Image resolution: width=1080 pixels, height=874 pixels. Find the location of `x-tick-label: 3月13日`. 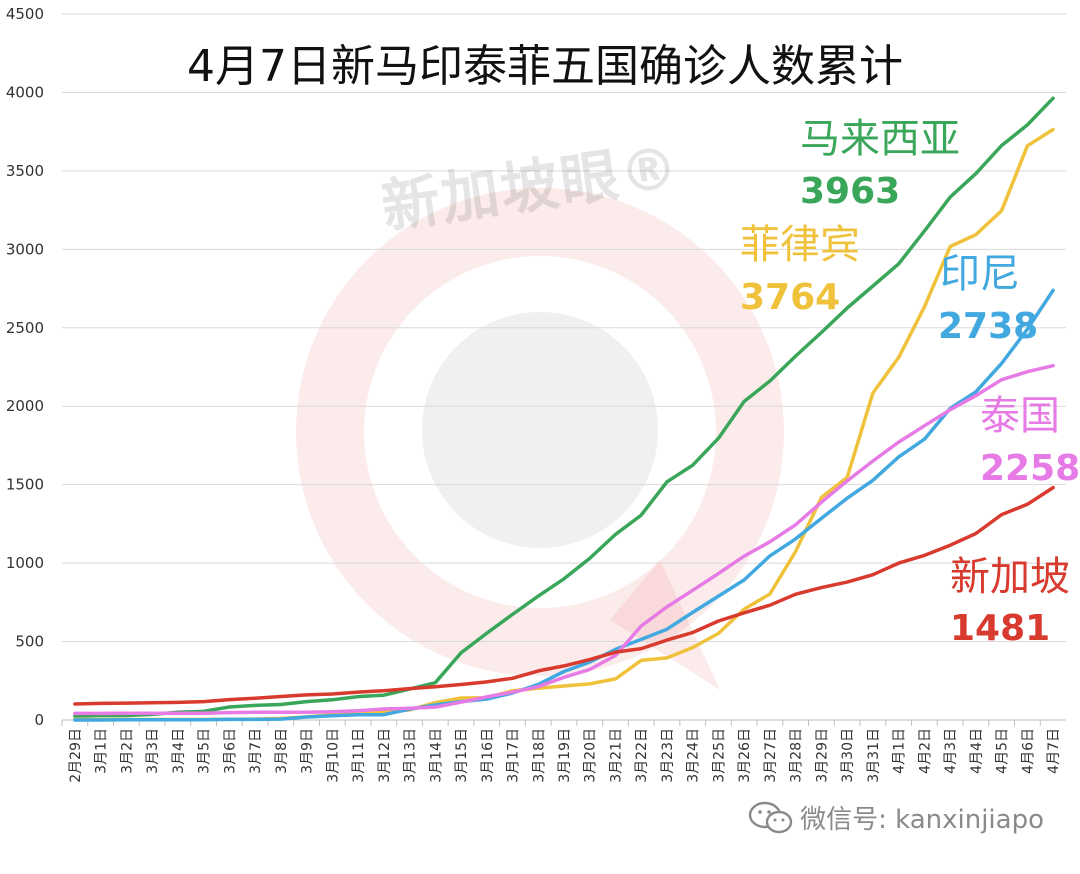

x-tick-label: 3月13日 is located at coordinates (411, 755).